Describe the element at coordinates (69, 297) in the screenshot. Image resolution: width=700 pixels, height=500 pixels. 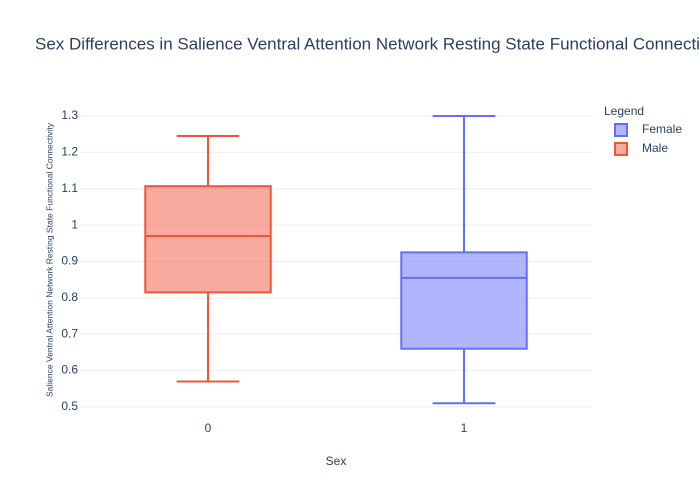
I see `y-tick-label: 0.8` at that location.